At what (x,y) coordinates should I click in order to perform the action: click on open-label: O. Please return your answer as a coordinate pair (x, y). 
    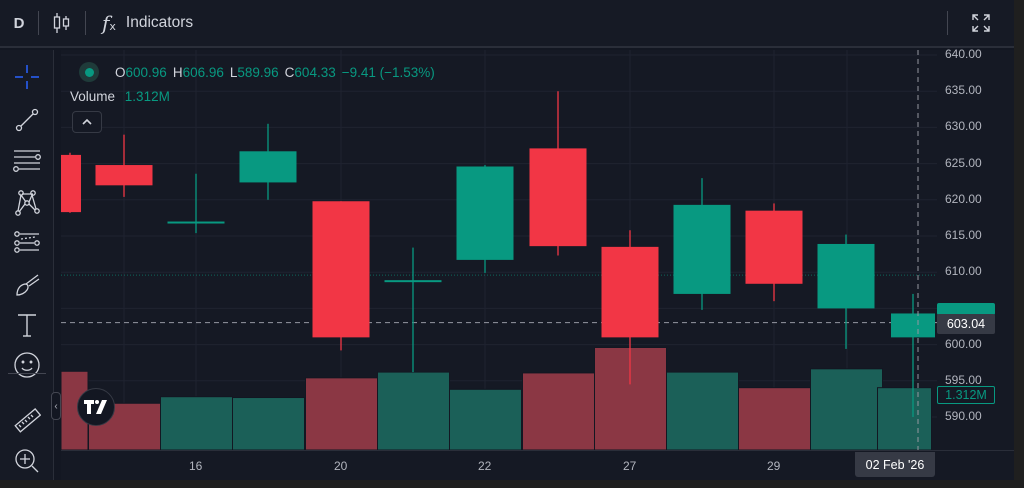
    Looking at the image, I should click on (120, 72).